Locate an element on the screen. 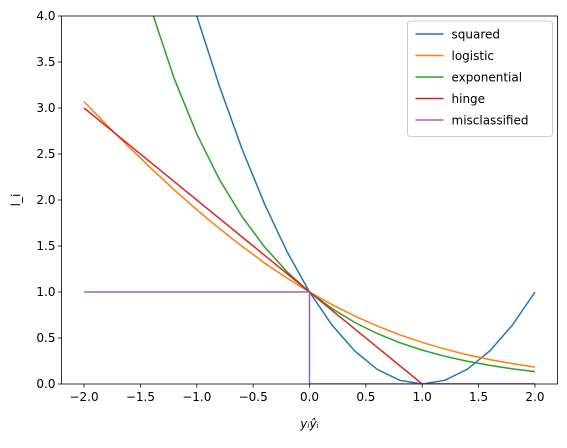  y-tick-label: 3.0 is located at coordinates (45, 108).